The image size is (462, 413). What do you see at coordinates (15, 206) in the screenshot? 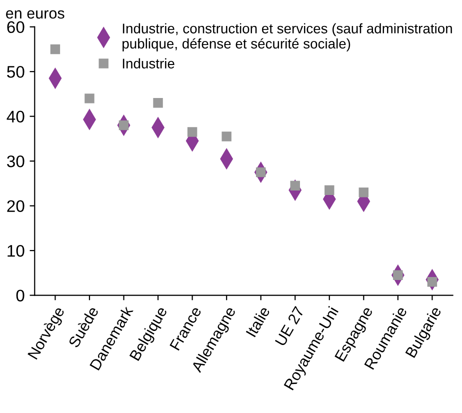
I see `y-tick-label: 20` at bounding box center [15, 206].